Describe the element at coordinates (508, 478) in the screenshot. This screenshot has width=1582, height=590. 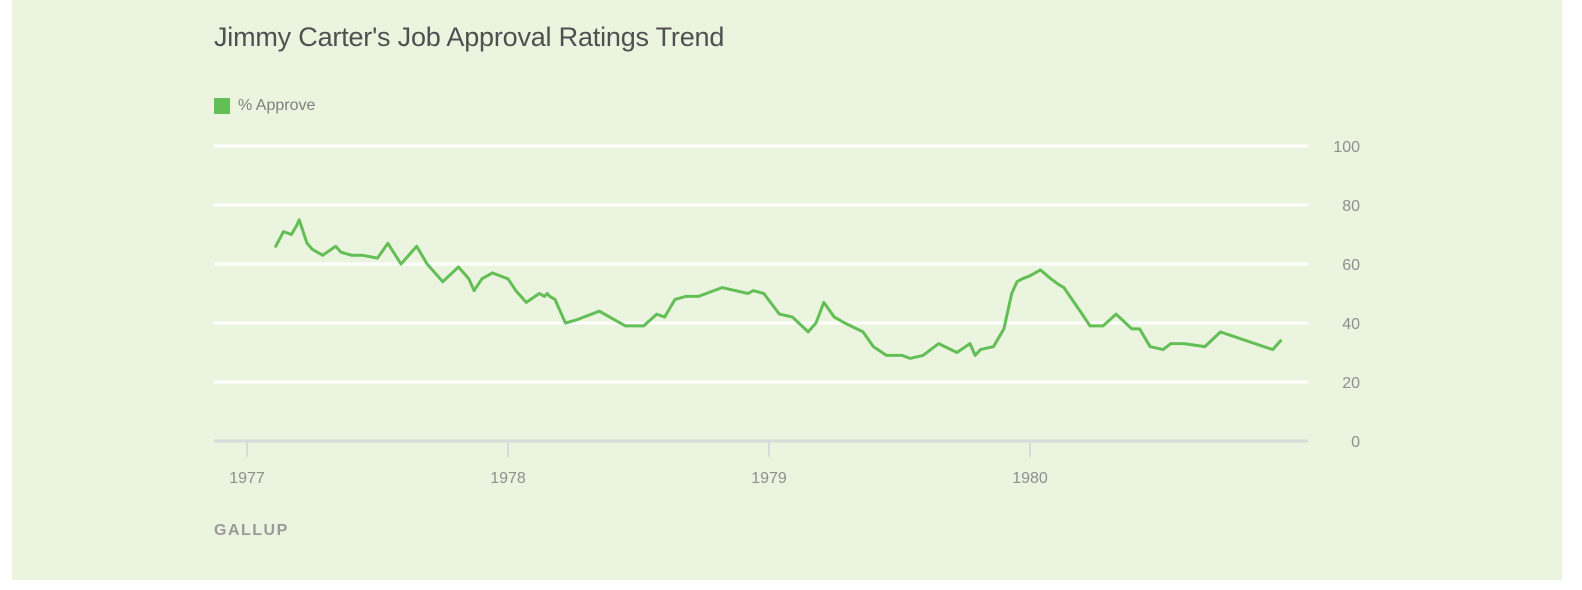
I see `x-tick-label-1978: 1978` at that location.